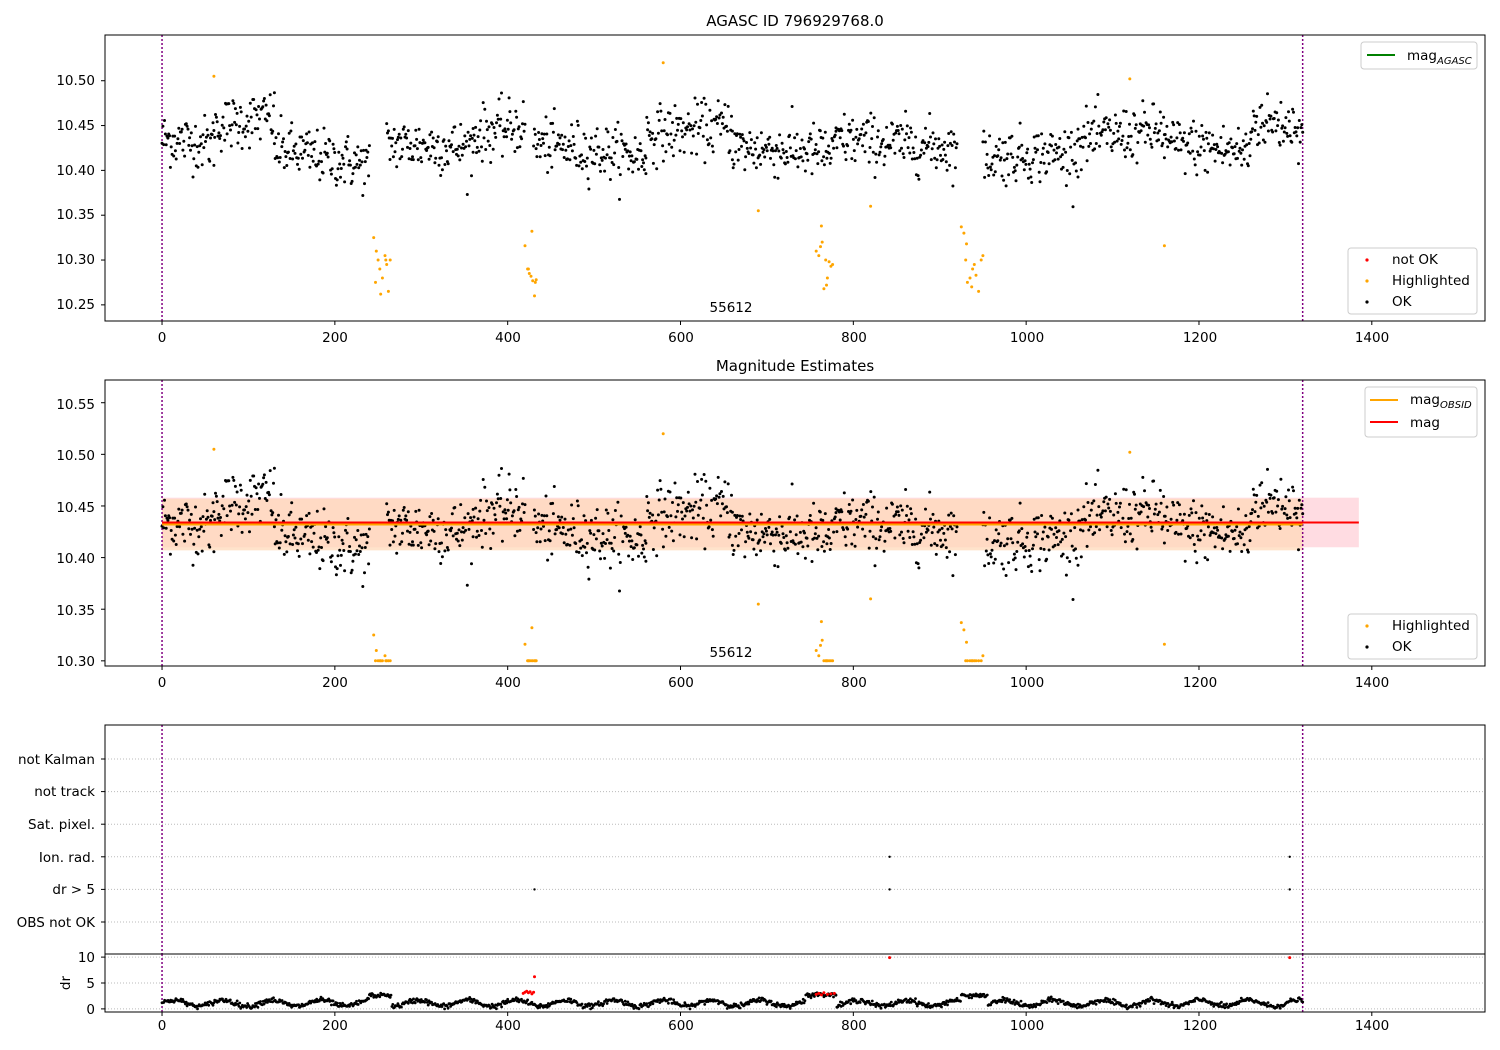 Image resolution: width=1500 pixels, height=1050 pixels. Describe the element at coordinates (681, 683) in the screenshot. I see `mag-xtick-label: 600` at that location.